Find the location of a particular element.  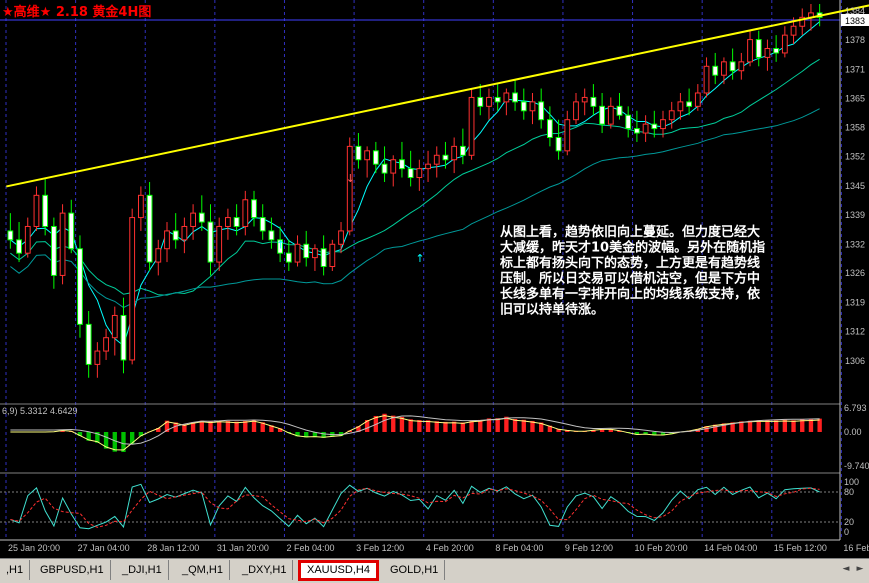

fractal-arrow: ↓ is located at coordinates (350, 178).